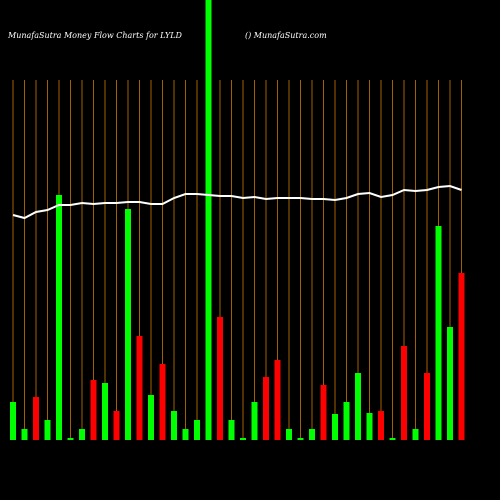 This screenshot has width=500, height=500. Describe the element at coordinates (95, 35) in the screenshot. I see `chart-title: MunafaSutra Money Flow Charts for LYLD` at that location.